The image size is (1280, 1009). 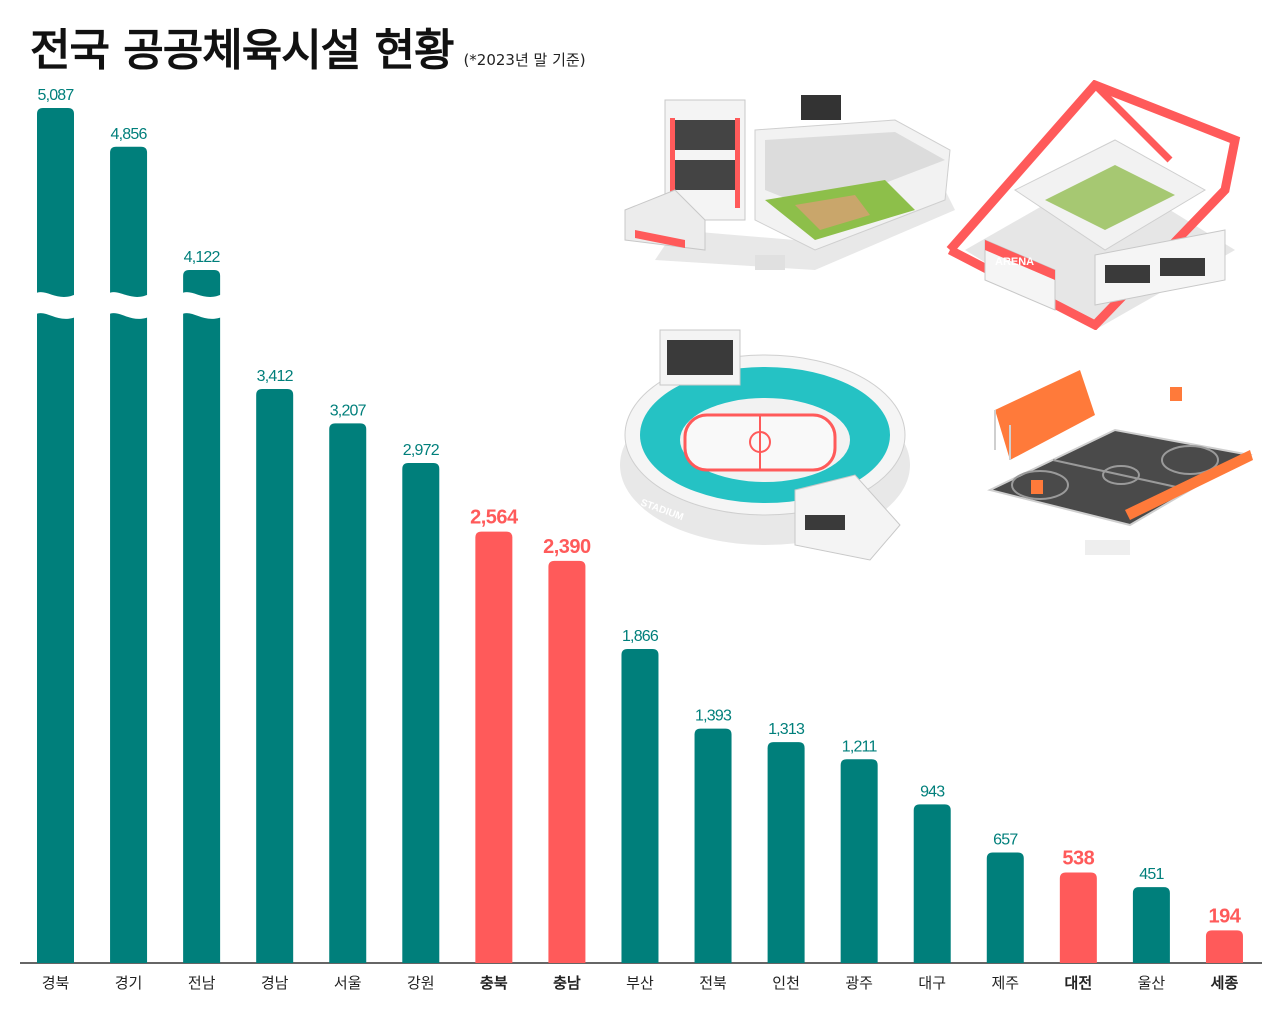 I want to click on bar-제주, so click(x=1005, y=907).